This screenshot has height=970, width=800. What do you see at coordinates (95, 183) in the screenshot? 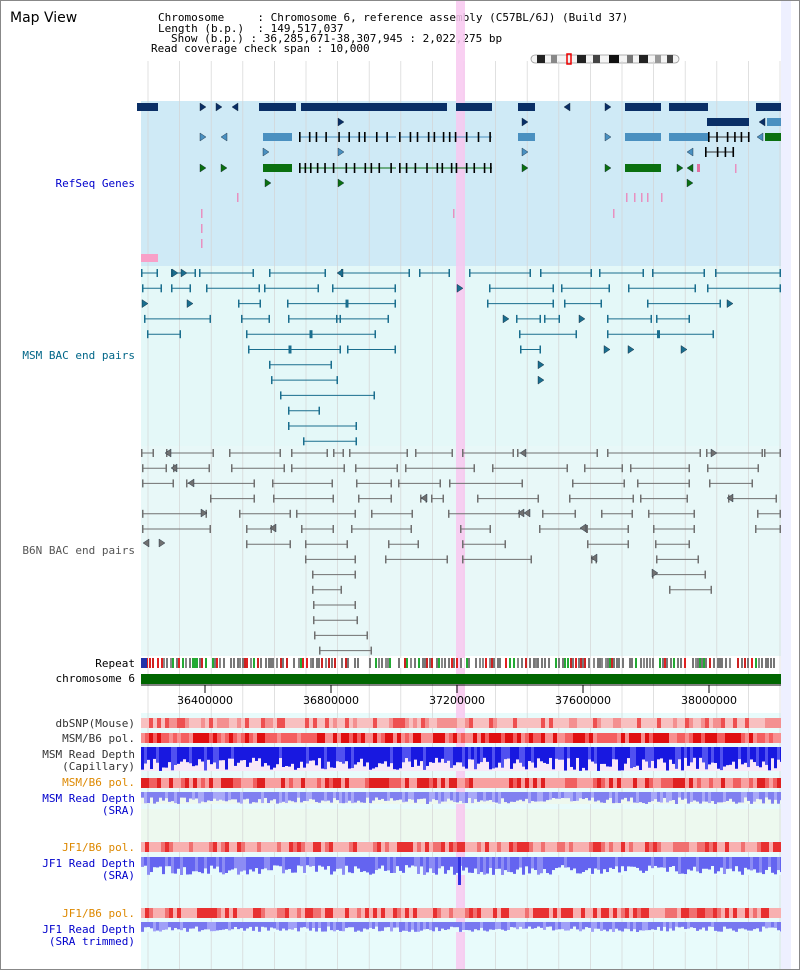
I see `track-label-refseq: RefSeq Genes` at bounding box center [95, 183].